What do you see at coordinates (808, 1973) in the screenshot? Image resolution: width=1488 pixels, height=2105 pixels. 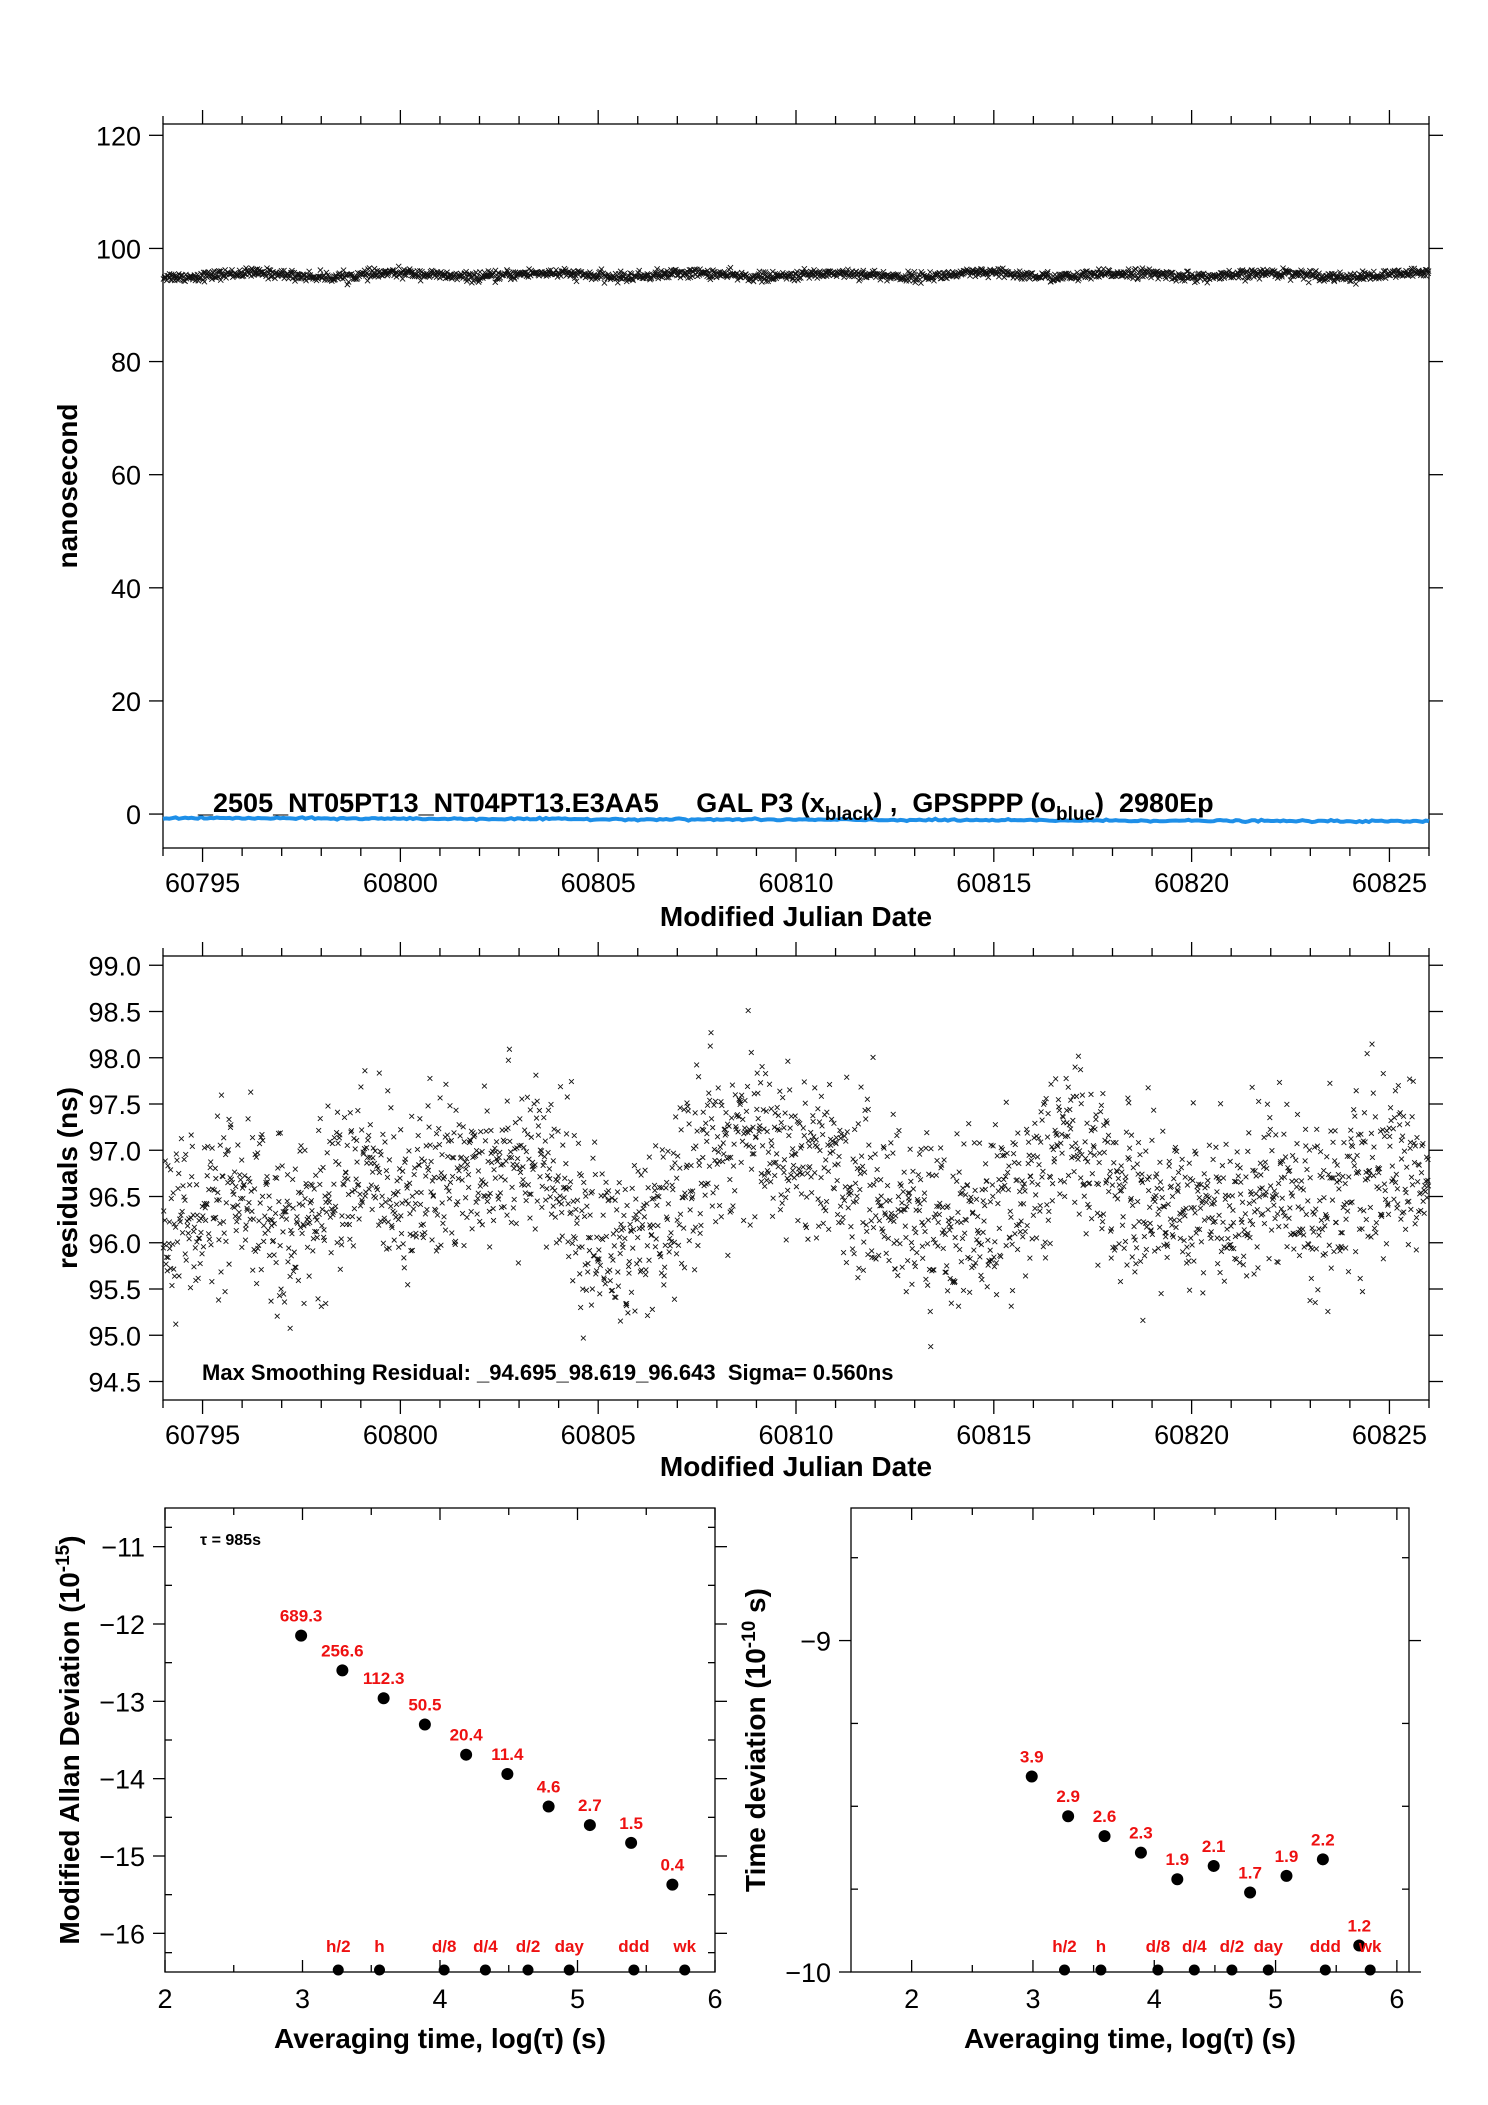 I see `tdev-ytick-label: −10` at bounding box center [808, 1973].